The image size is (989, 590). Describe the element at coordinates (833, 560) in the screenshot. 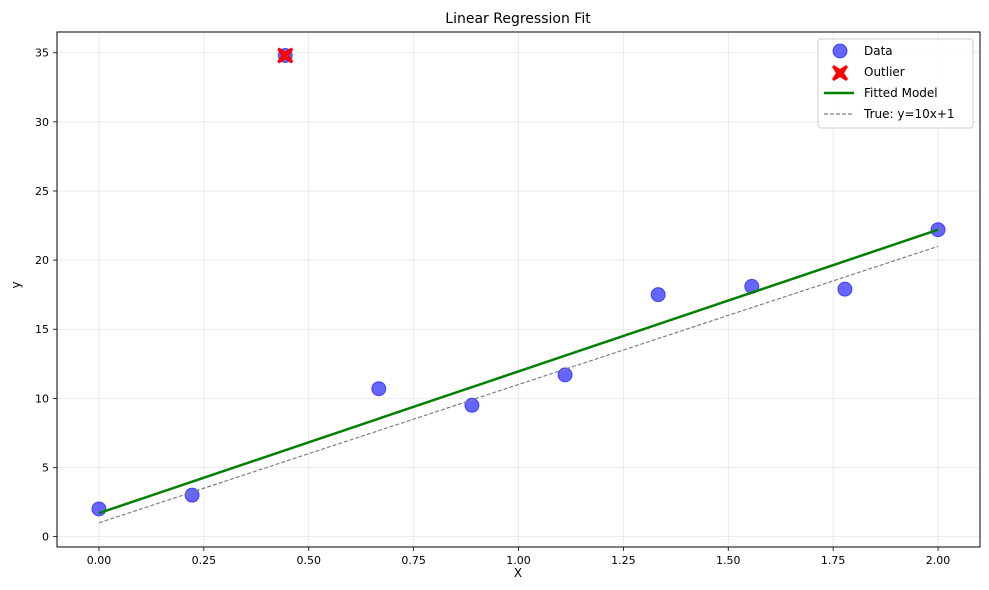

I see `x-tick-label: 1.75` at that location.